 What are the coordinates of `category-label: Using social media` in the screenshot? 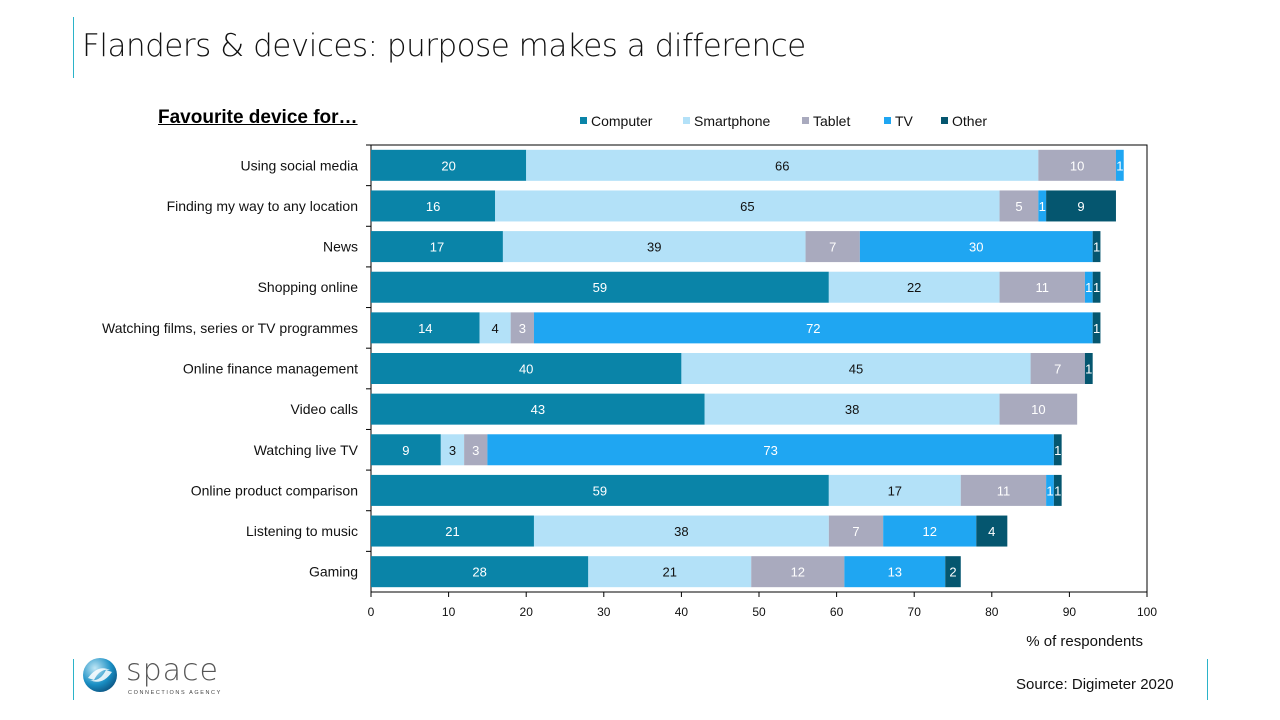 It's located at (300, 165).